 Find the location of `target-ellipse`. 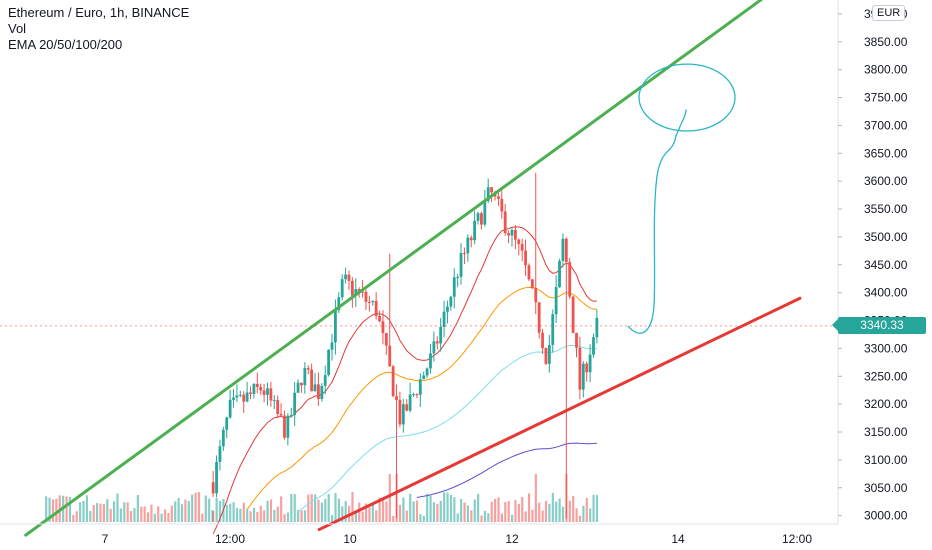

target-ellipse is located at coordinates (687, 97).